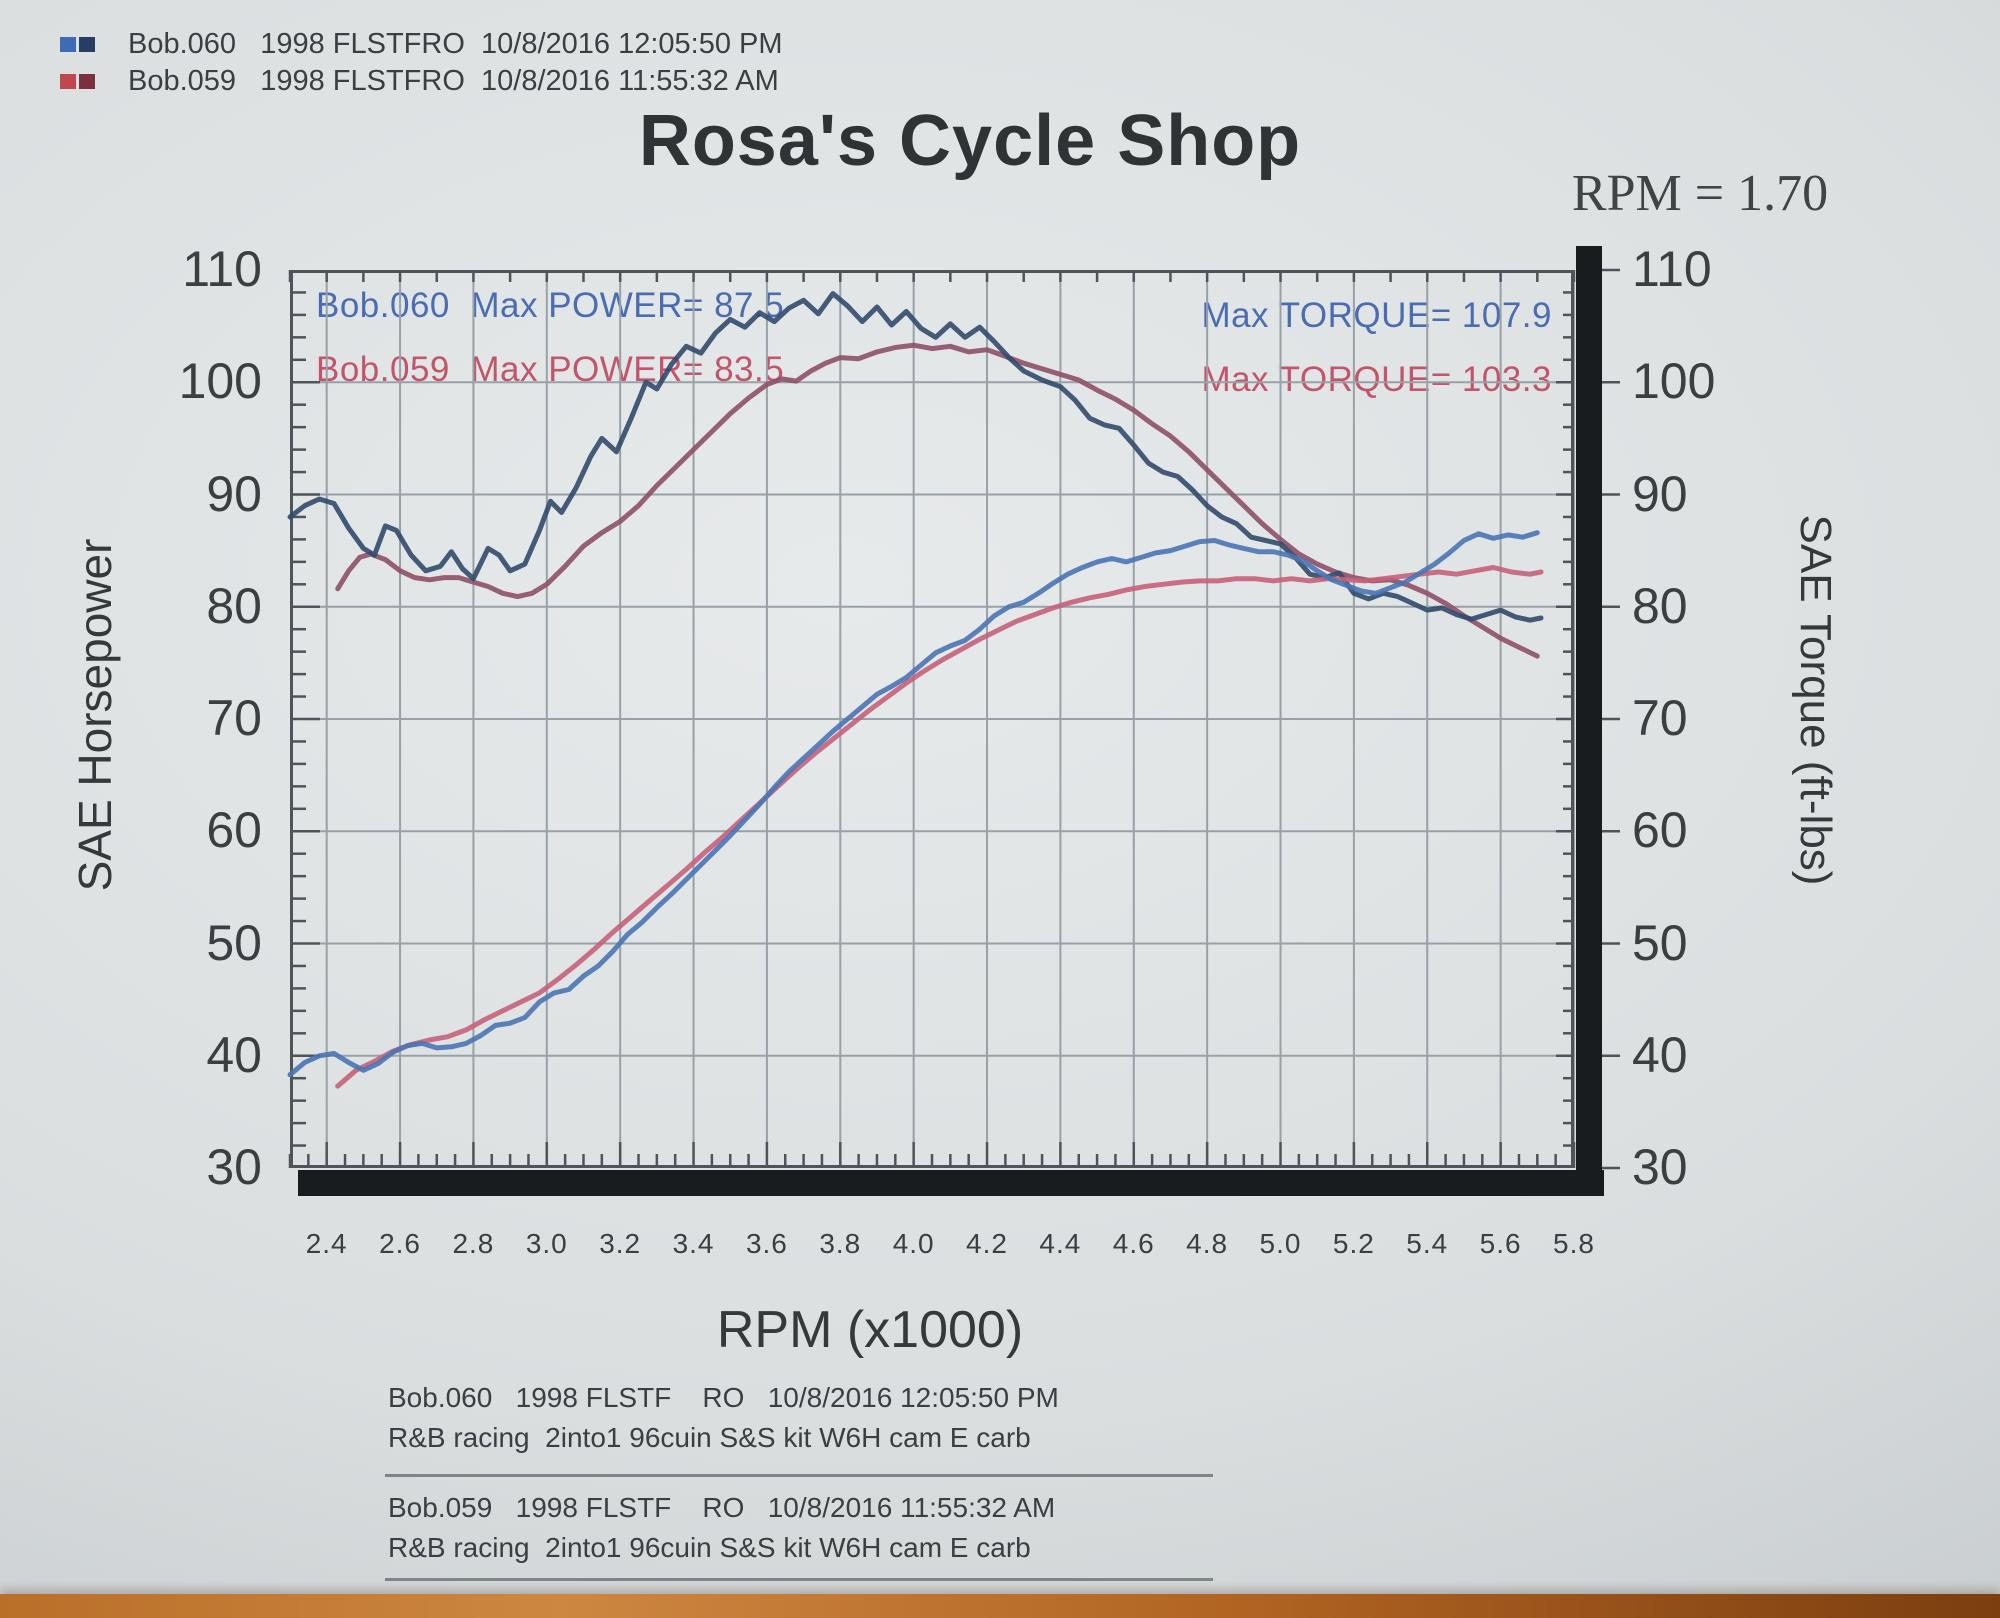 This screenshot has width=2000, height=1618. I want to click on x-tick-label: 3.6, so click(766, 1243).